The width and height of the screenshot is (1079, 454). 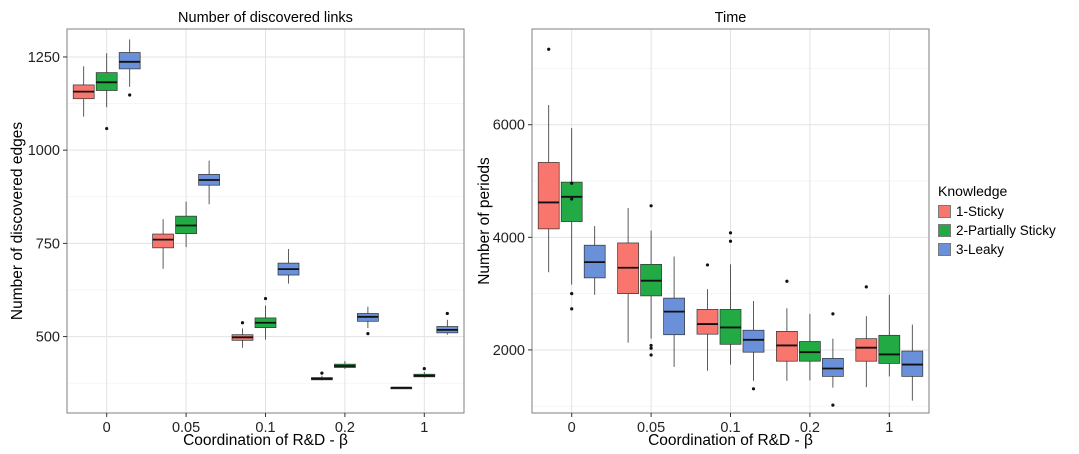 I want to click on legend-label-sticky: 1-Sticky, so click(x=980, y=211).